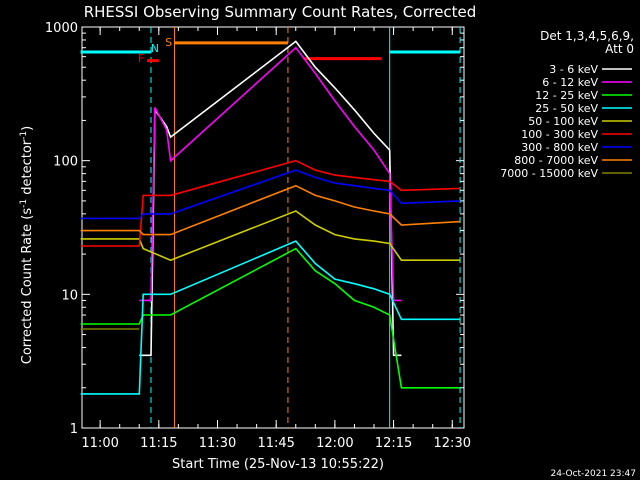 The image size is (640, 480). Describe the element at coordinates (559, 147) in the screenshot. I see `legend-label: 300 - 800 keV` at that location.